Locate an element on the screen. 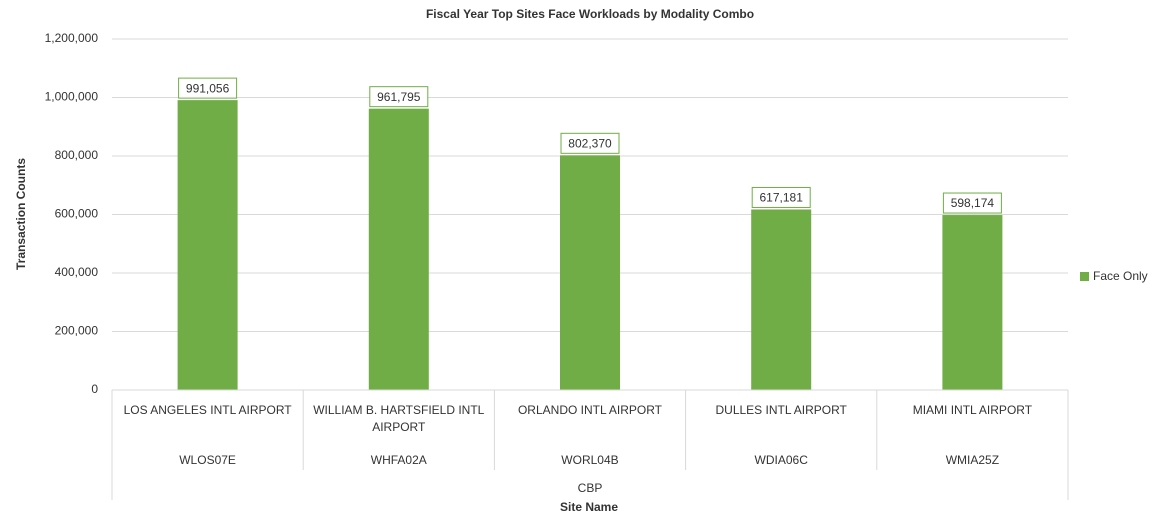 The width and height of the screenshot is (1167, 516). data-label: 991,056 is located at coordinates (208, 88).